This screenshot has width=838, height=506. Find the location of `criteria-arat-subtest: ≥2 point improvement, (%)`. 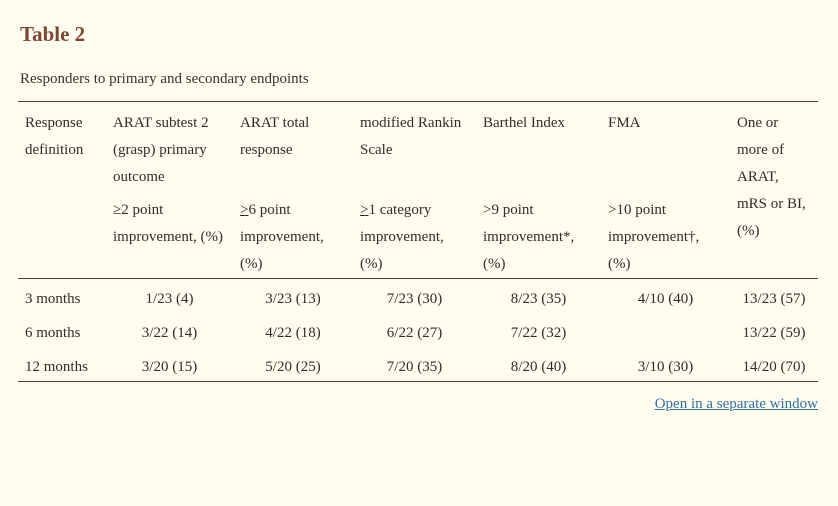

criteria-arat-subtest: ≥2 point improvement, (%) is located at coordinates (169, 235).